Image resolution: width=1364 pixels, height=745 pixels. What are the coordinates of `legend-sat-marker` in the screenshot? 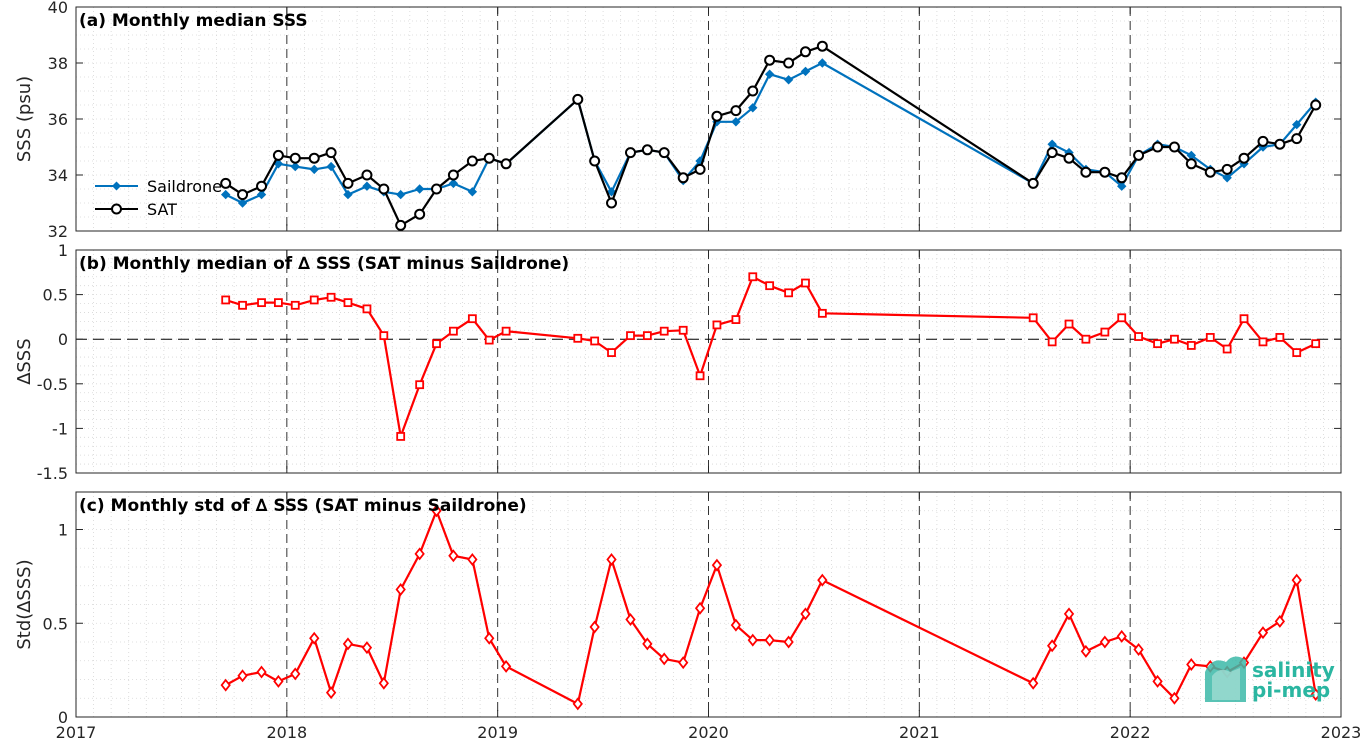 It's located at (116, 209).